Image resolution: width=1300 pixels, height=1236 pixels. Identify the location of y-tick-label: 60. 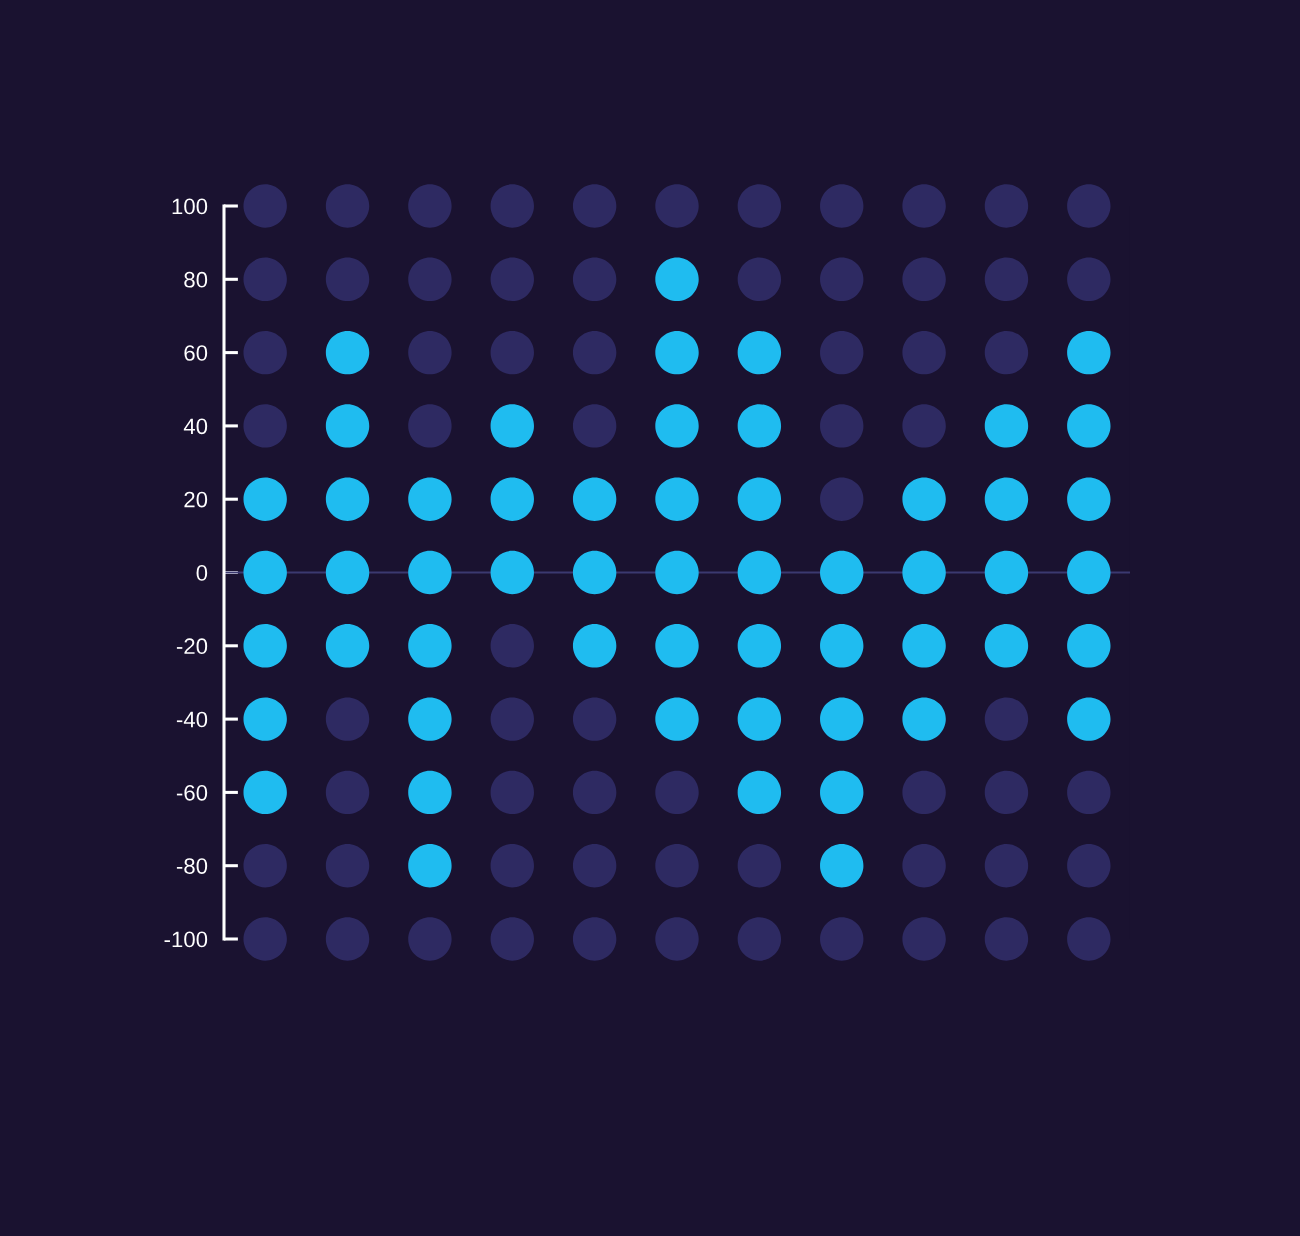
(196, 353).